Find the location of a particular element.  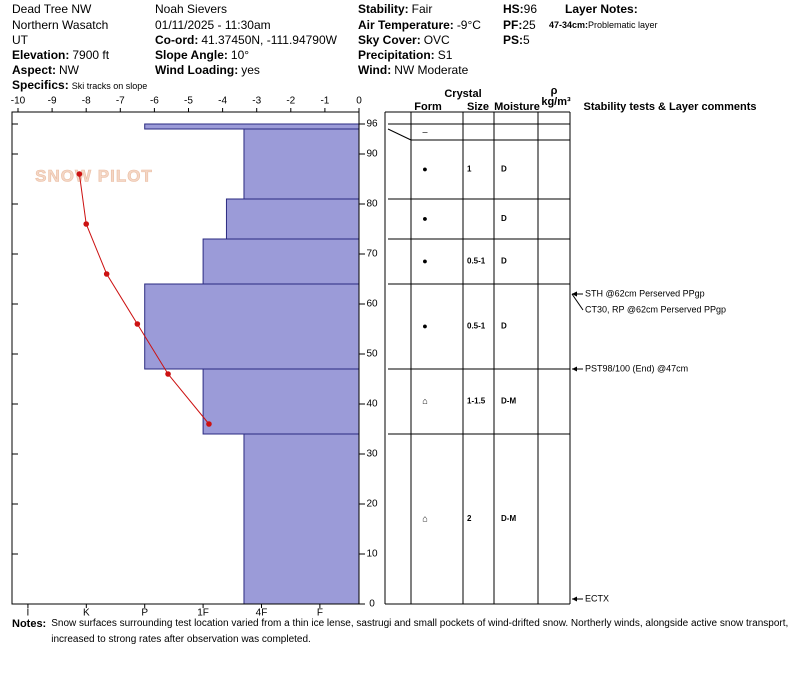

column-header: Moisture is located at coordinates (517, 107).